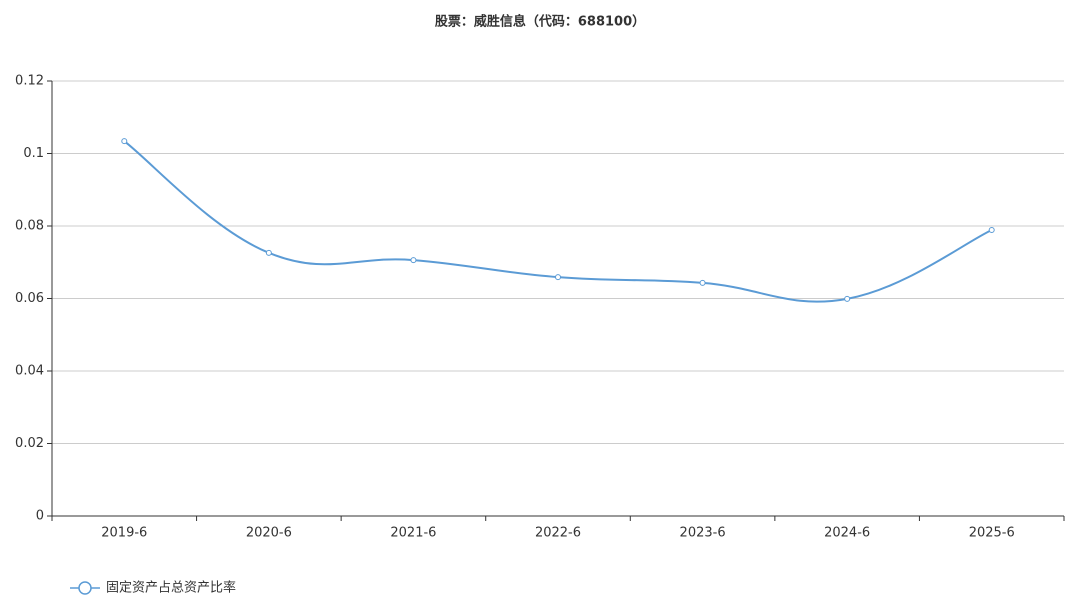  Describe the element at coordinates (29, 443) in the screenshot. I see `y-tick-label: 0.02` at that location.